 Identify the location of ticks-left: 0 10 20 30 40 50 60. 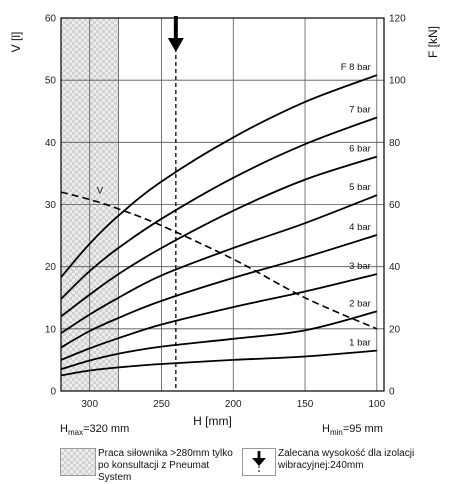
(51, 206).